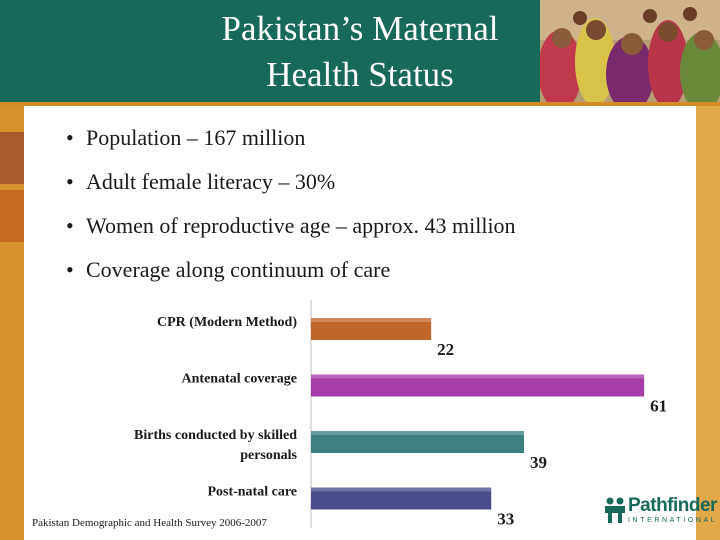 The height and width of the screenshot is (540, 720). What do you see at coordinates (360, 28) in the screenshot?
I see `title-line-1: Pakistan’s Maternal` at bounding box center [360, 28].